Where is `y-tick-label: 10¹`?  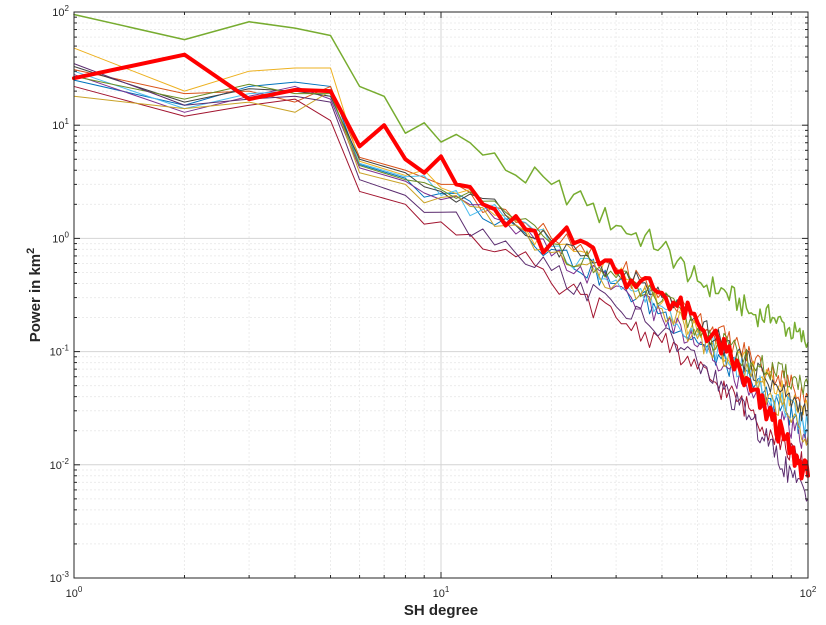
y-tick-label: 10¹ is located at coordinates (60, 124).